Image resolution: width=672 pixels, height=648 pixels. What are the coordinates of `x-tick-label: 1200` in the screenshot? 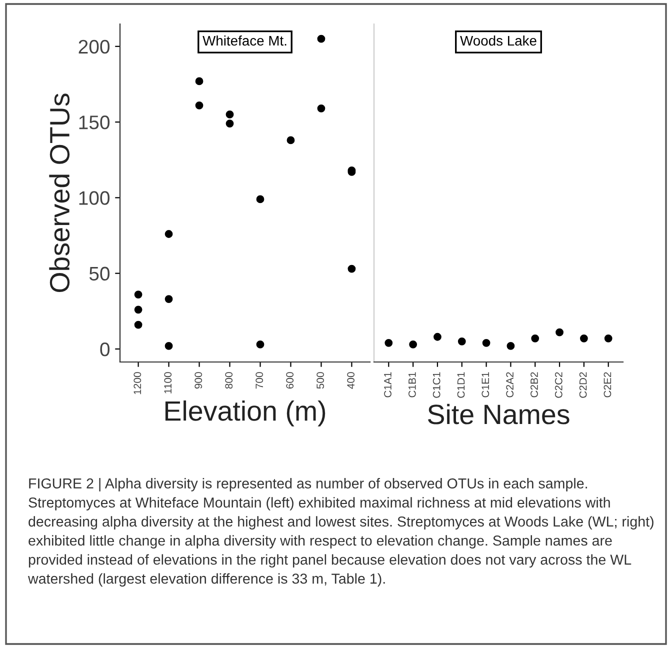 It's located at (138, 383).